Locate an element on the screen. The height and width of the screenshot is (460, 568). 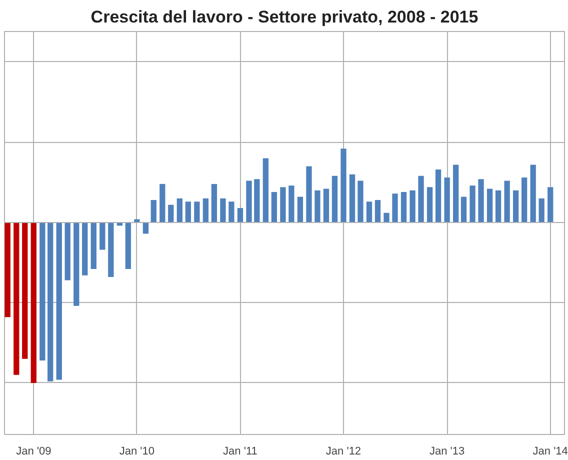
x-tick-label: Jan '13 is located at coordinates (447, 452).